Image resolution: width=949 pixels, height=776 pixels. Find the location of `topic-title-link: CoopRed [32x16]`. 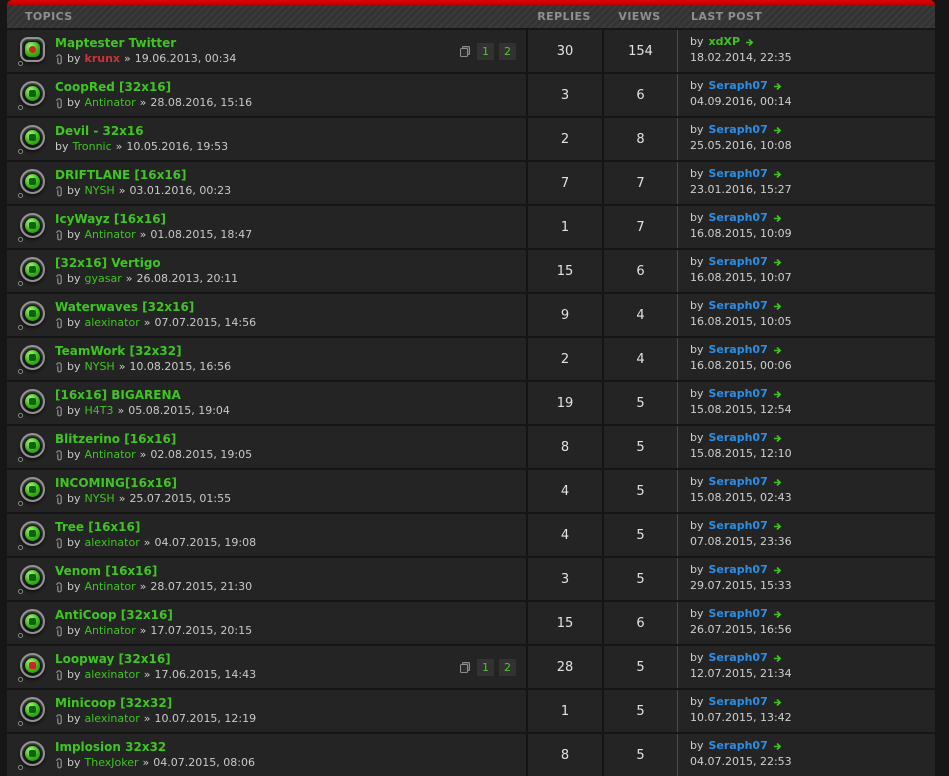

topic-title-link: CoopRed [32x16] is located at coordinates (113, 87).